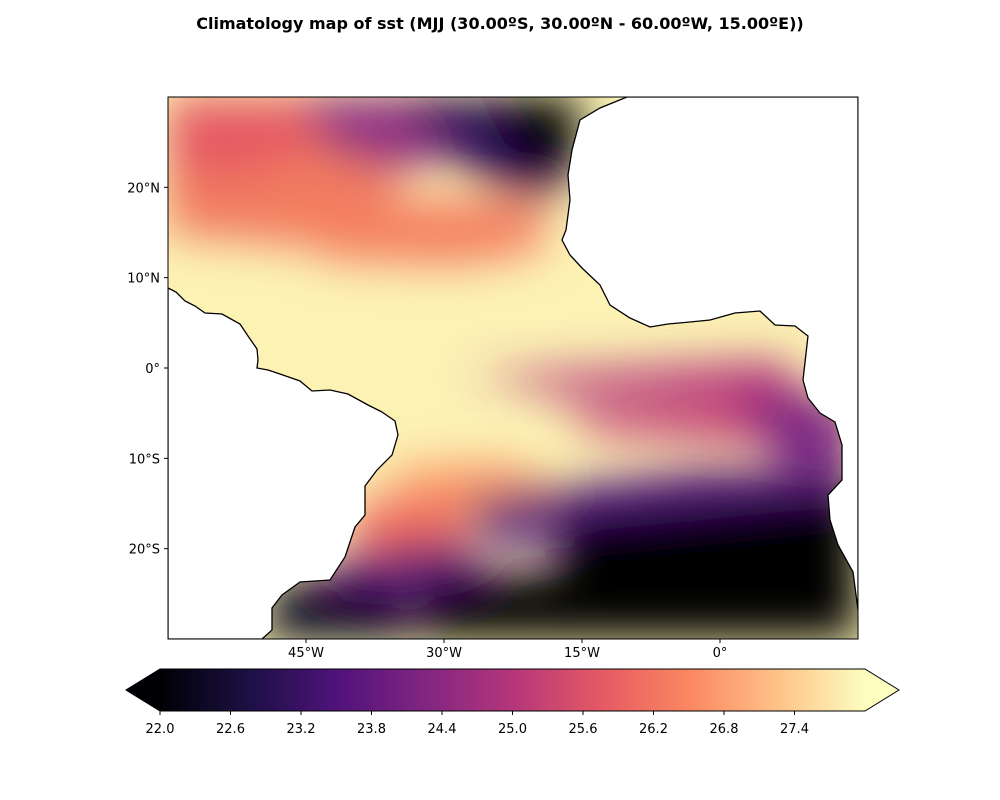 The image size is (1000, 800). I want to click on colorbar-tick-label: 22.6, so click(230, 729).